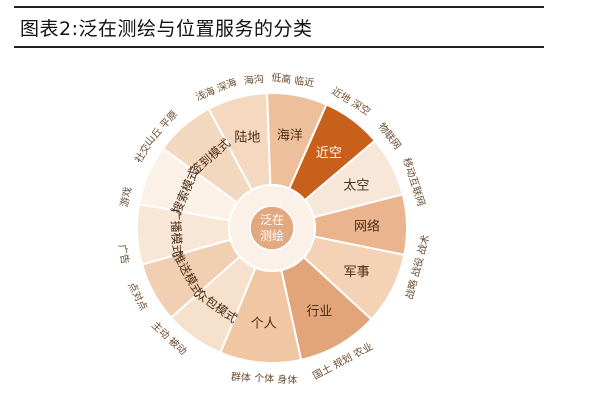 The height and width of the screenshot is (400, 600). I want to click on outer-label: 游戏, so click(125, 197).